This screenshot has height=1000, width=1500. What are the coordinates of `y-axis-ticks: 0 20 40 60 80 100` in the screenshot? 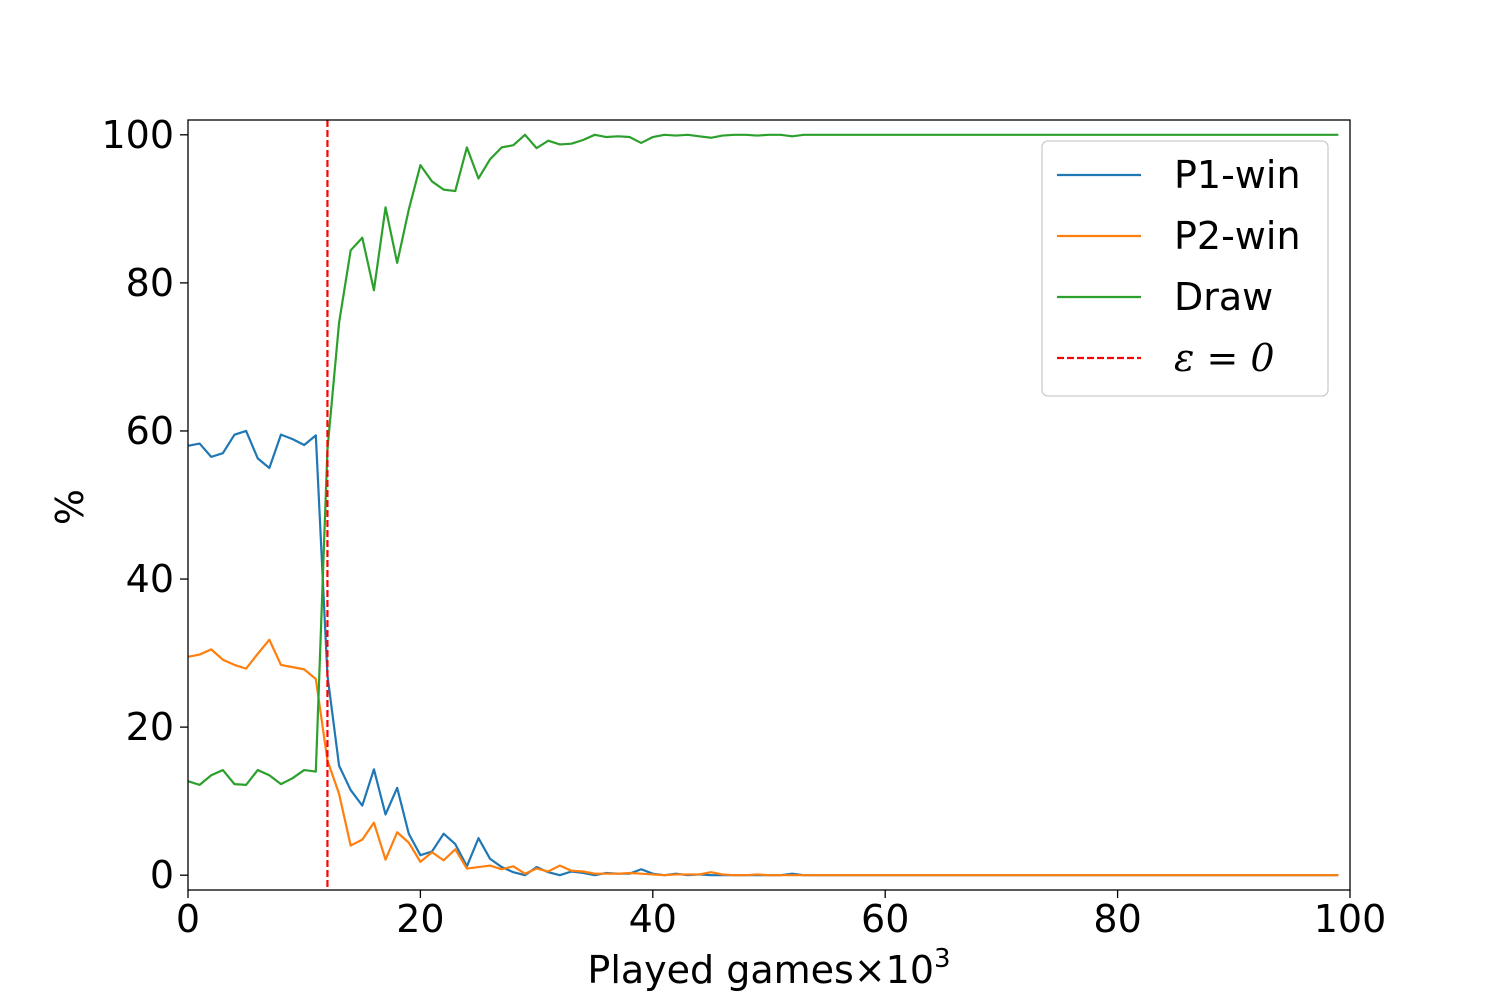 It's located at (144, 505).